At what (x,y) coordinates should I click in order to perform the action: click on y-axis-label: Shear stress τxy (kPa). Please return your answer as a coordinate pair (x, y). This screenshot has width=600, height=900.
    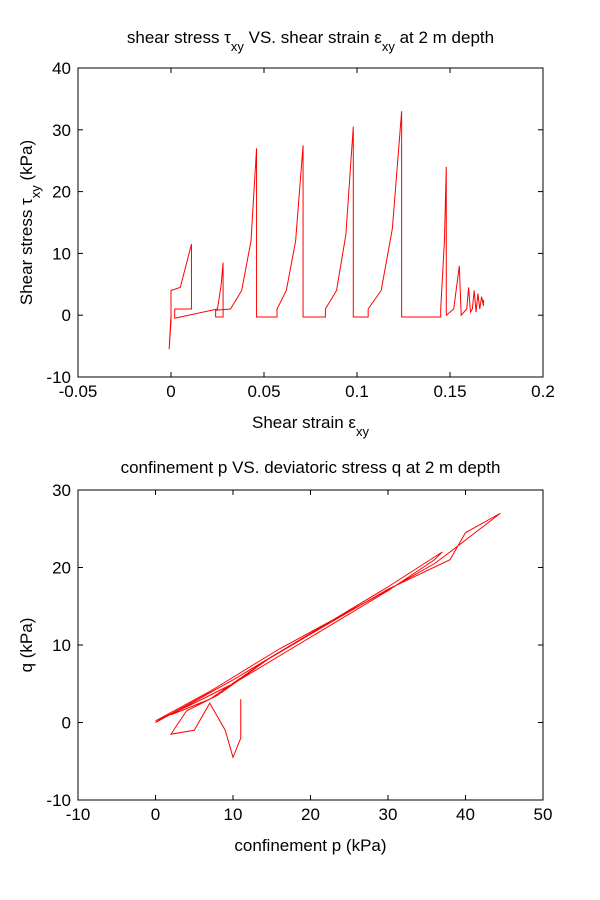
    Looking at the image, I should click on (30, 222).